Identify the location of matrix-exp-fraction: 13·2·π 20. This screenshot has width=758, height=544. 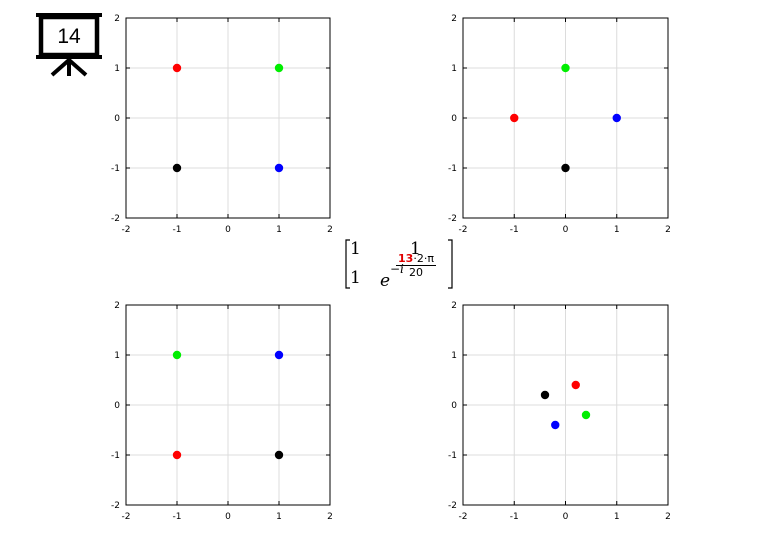
(416, 265).